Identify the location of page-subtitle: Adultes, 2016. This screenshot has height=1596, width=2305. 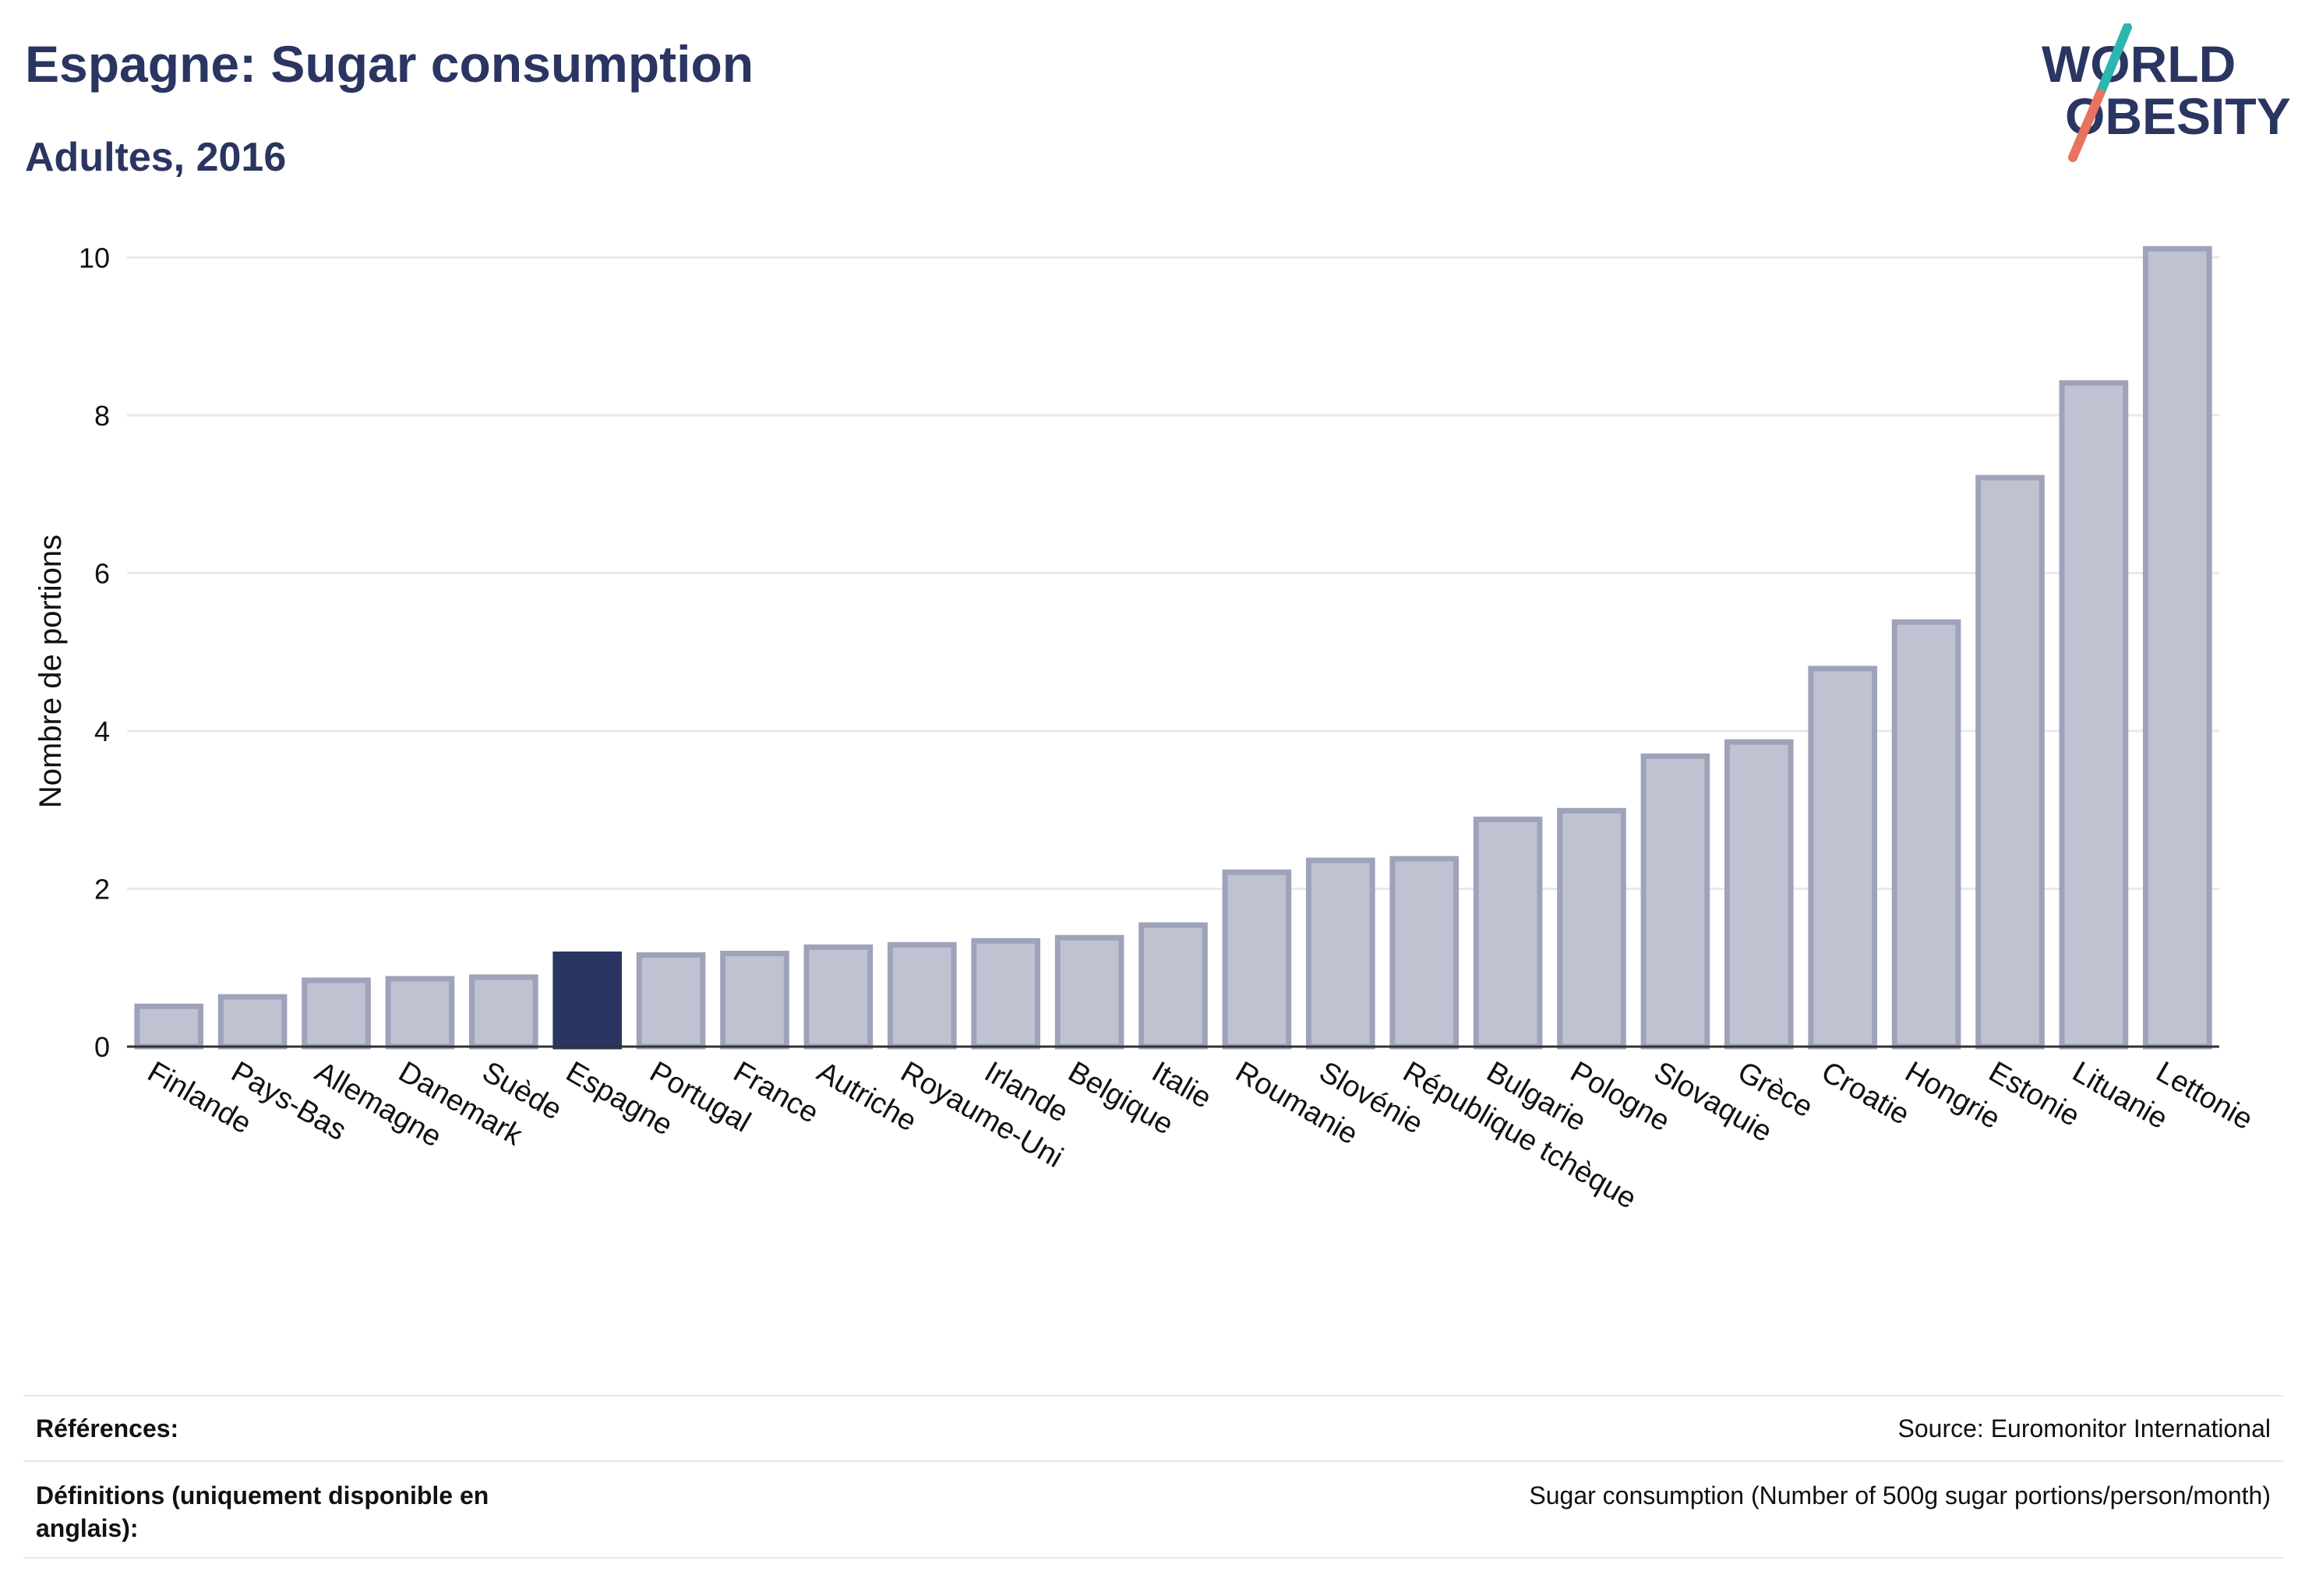
(156, 157).